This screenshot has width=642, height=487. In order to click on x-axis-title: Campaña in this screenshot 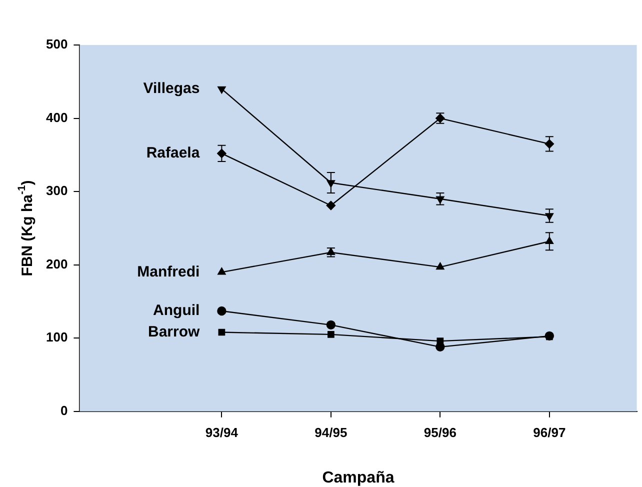, I will do `click(358, 477)`.